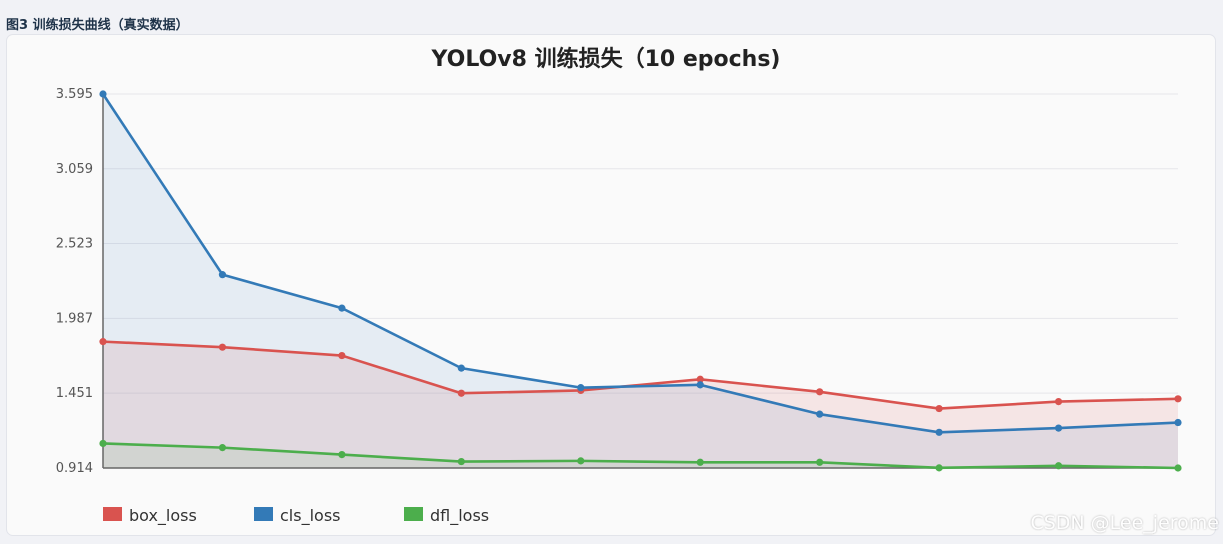 This screenshot has width=1223, height=544. Describe the element at coordinates (640, 375) in the screenshot. I see `line-box_loss` at that location.